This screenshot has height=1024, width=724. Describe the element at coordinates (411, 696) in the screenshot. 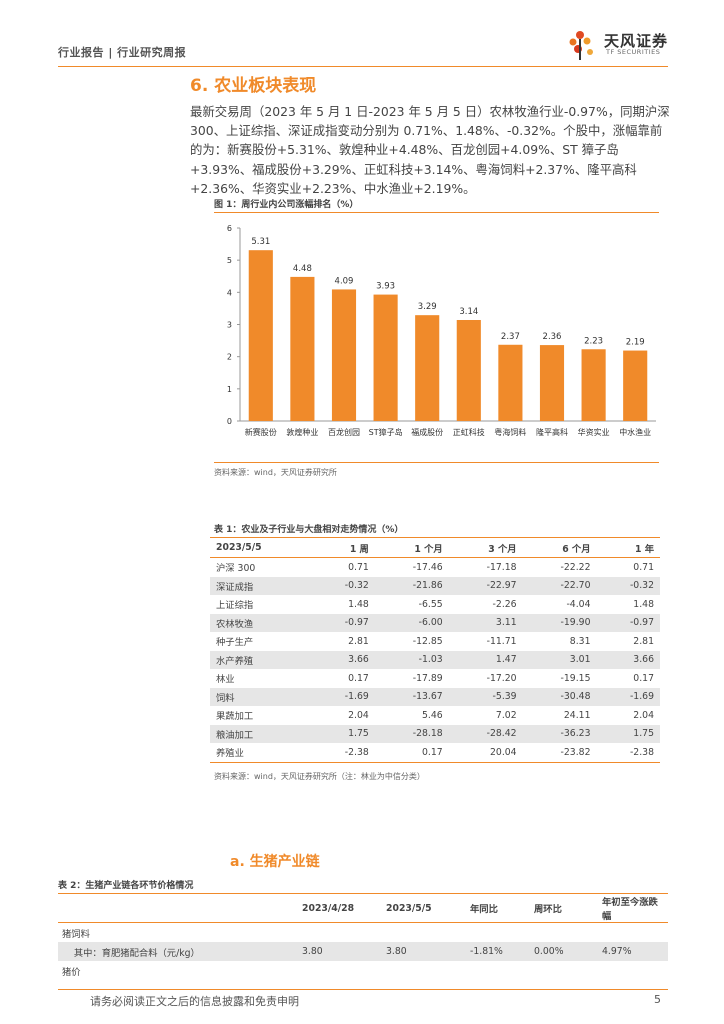

I see `table-cell: -13.67` at that location.